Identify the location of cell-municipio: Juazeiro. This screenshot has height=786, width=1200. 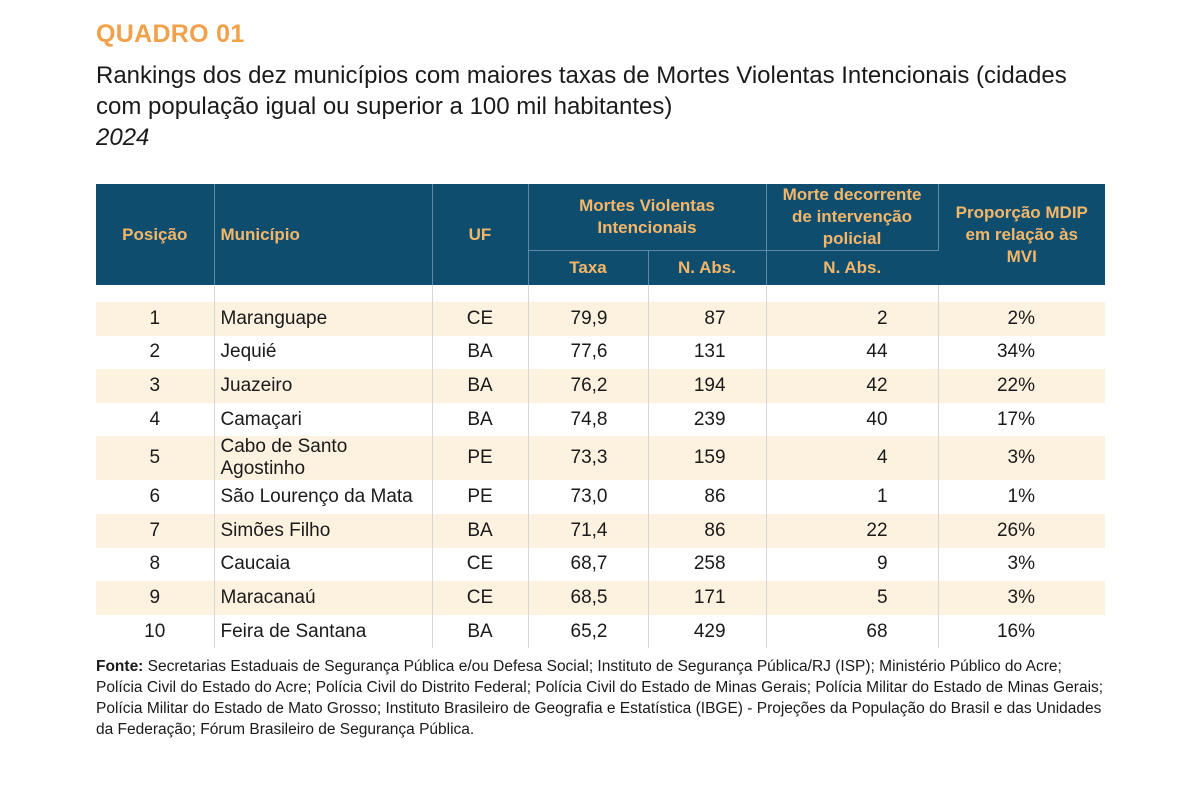
(323, 386).